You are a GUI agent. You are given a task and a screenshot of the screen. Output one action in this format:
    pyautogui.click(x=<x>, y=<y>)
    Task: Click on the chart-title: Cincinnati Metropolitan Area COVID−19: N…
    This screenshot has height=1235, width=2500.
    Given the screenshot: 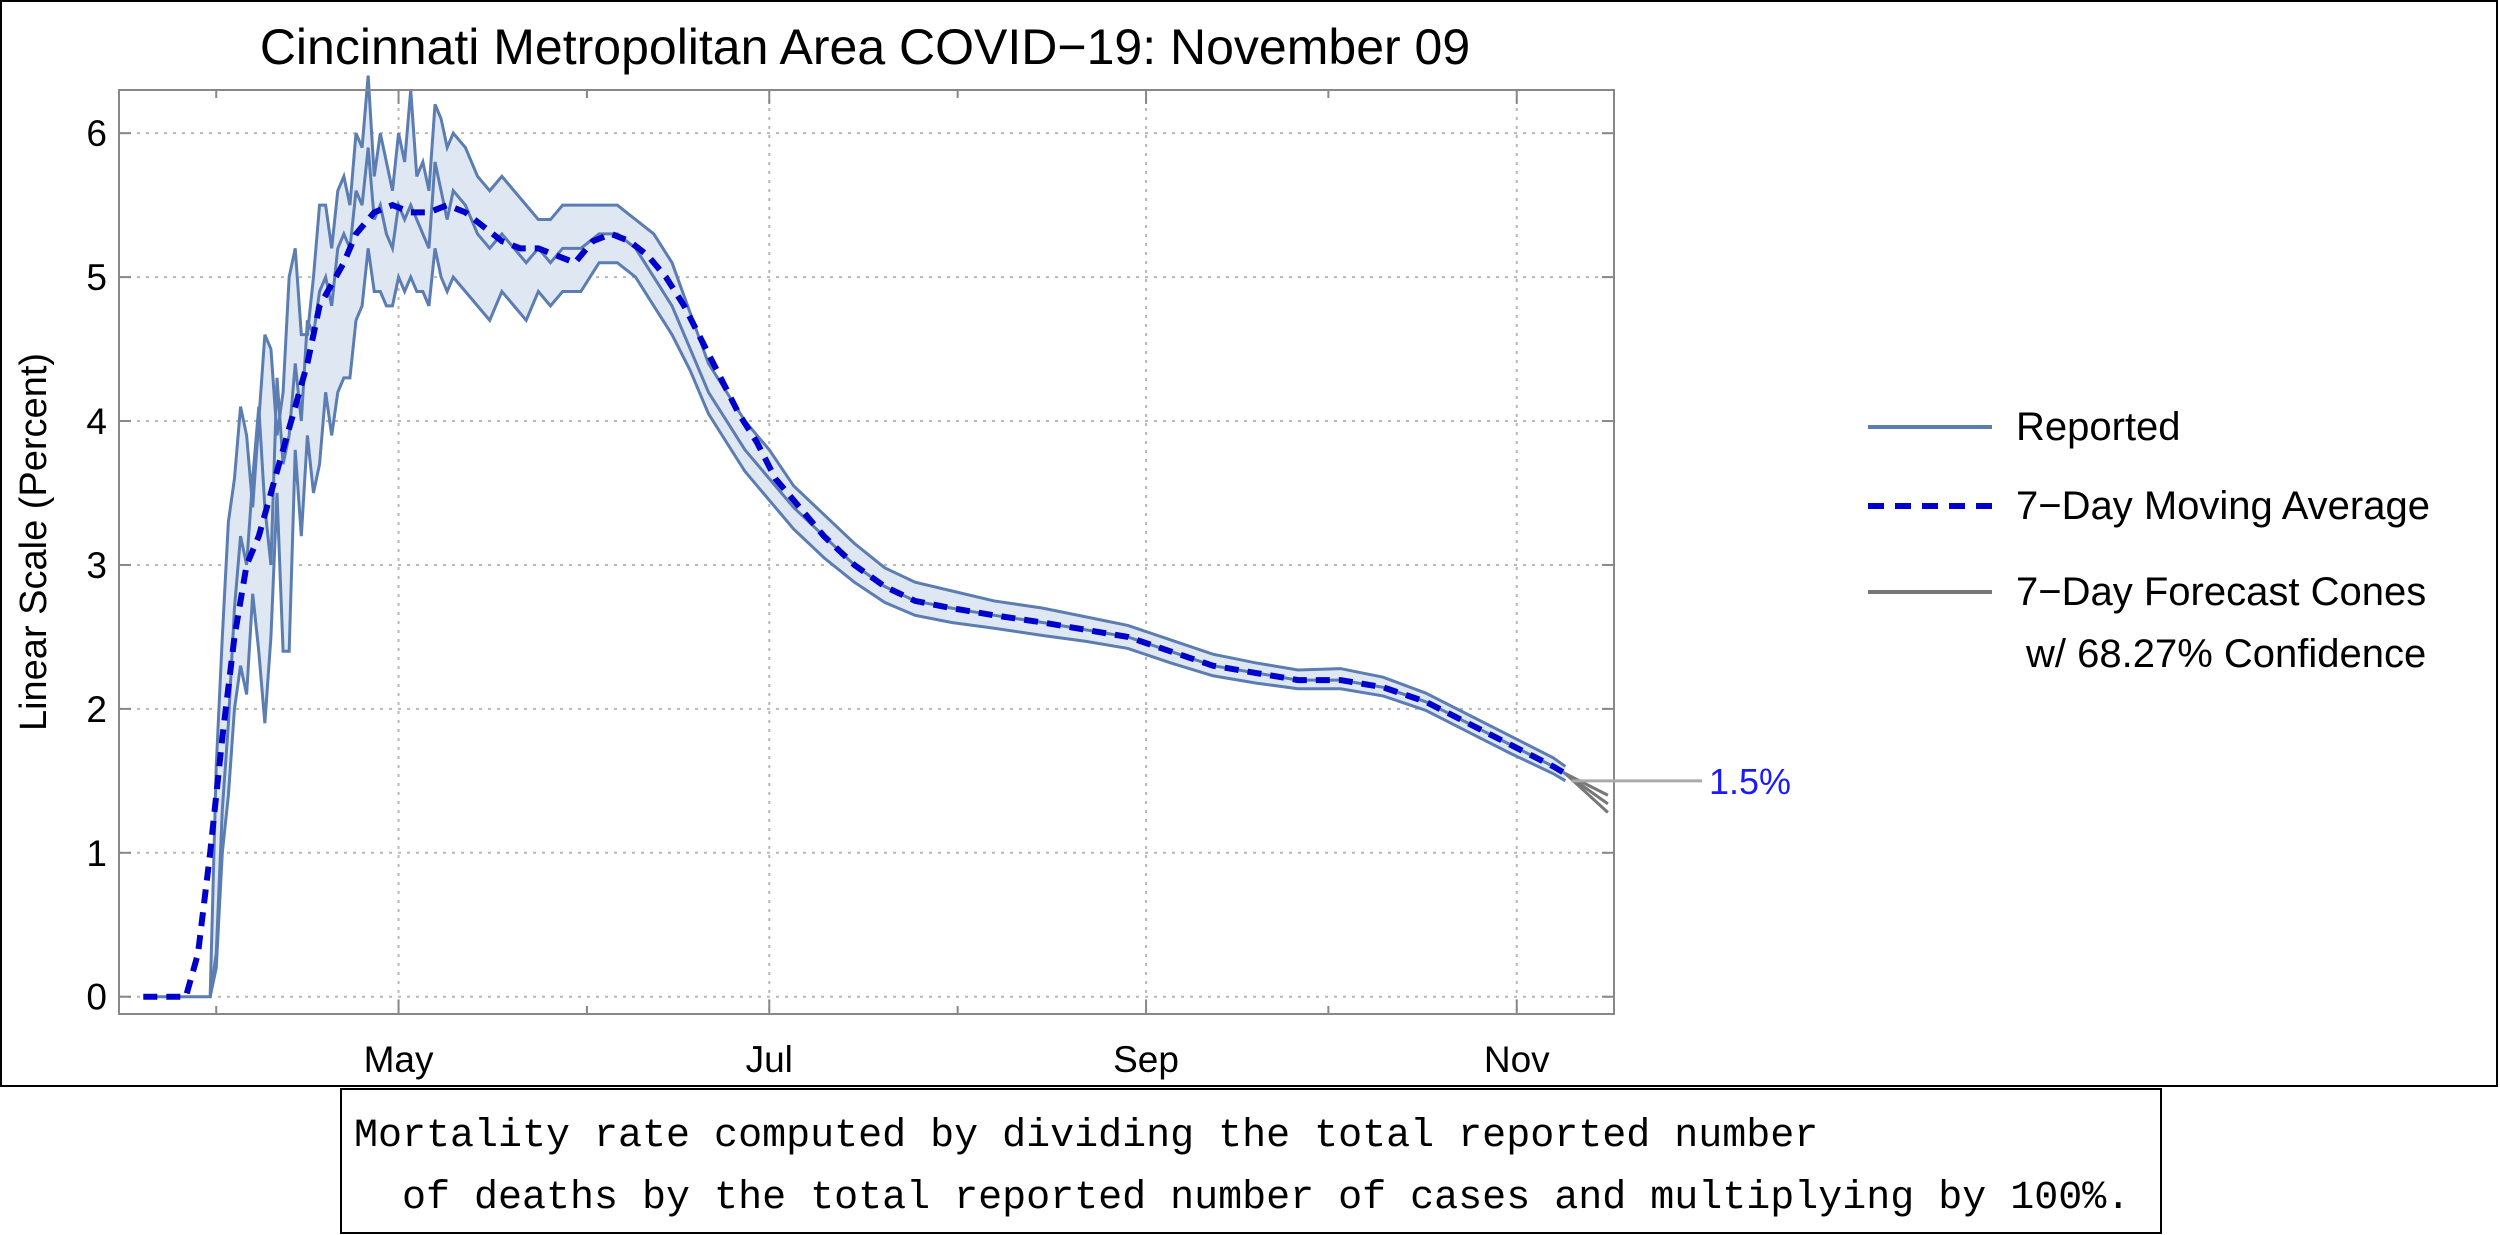 What is the action you would take?
    pyautogui.click(x=865, y=47)
    